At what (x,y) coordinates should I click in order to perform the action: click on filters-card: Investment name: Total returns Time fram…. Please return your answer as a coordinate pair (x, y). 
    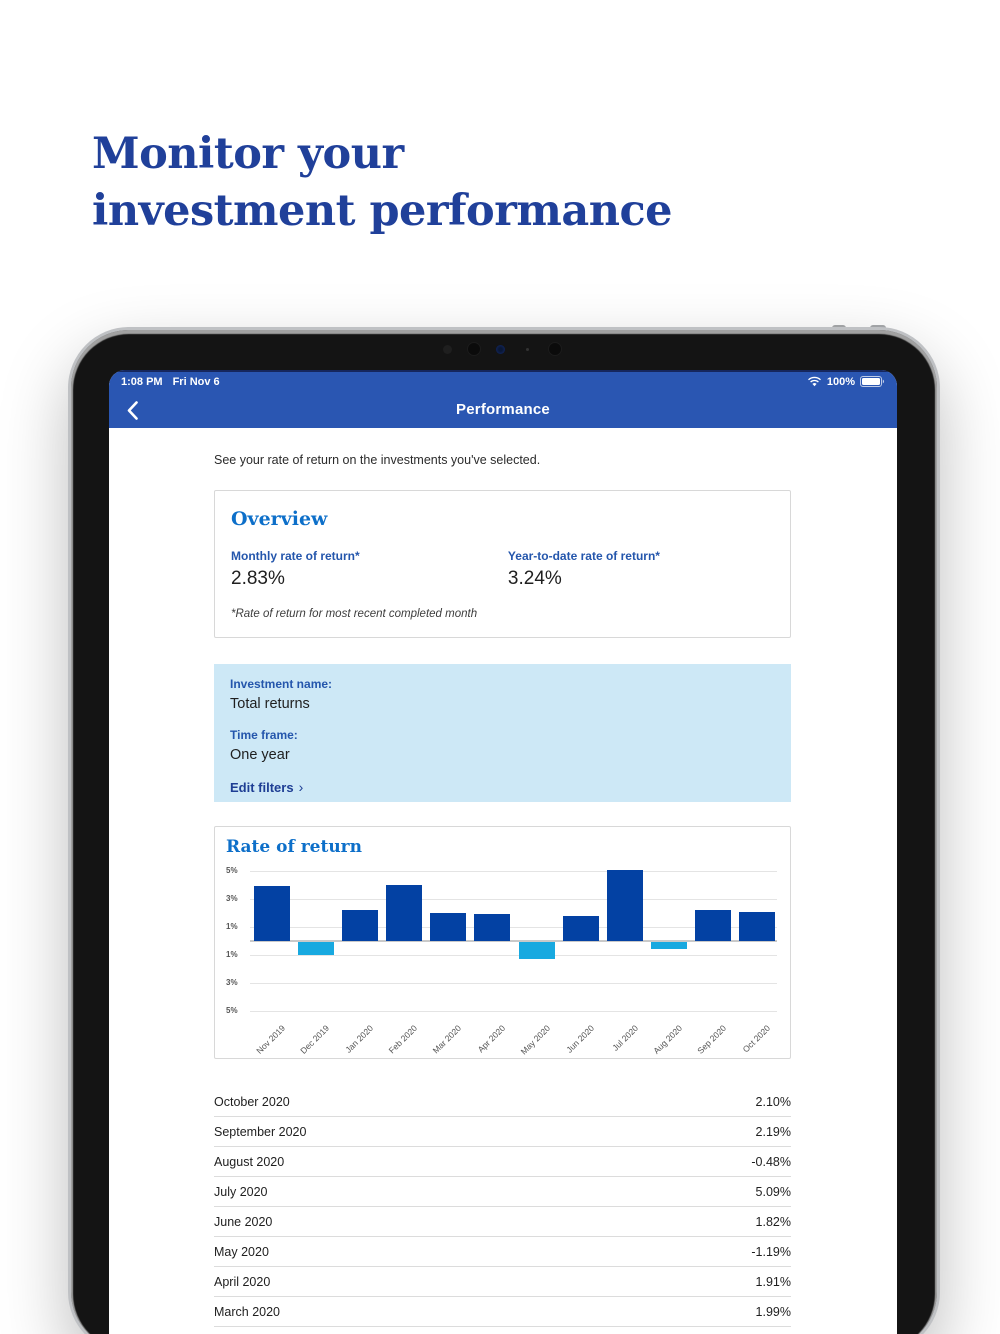
    Looking at the image, I should click on (502, 733).